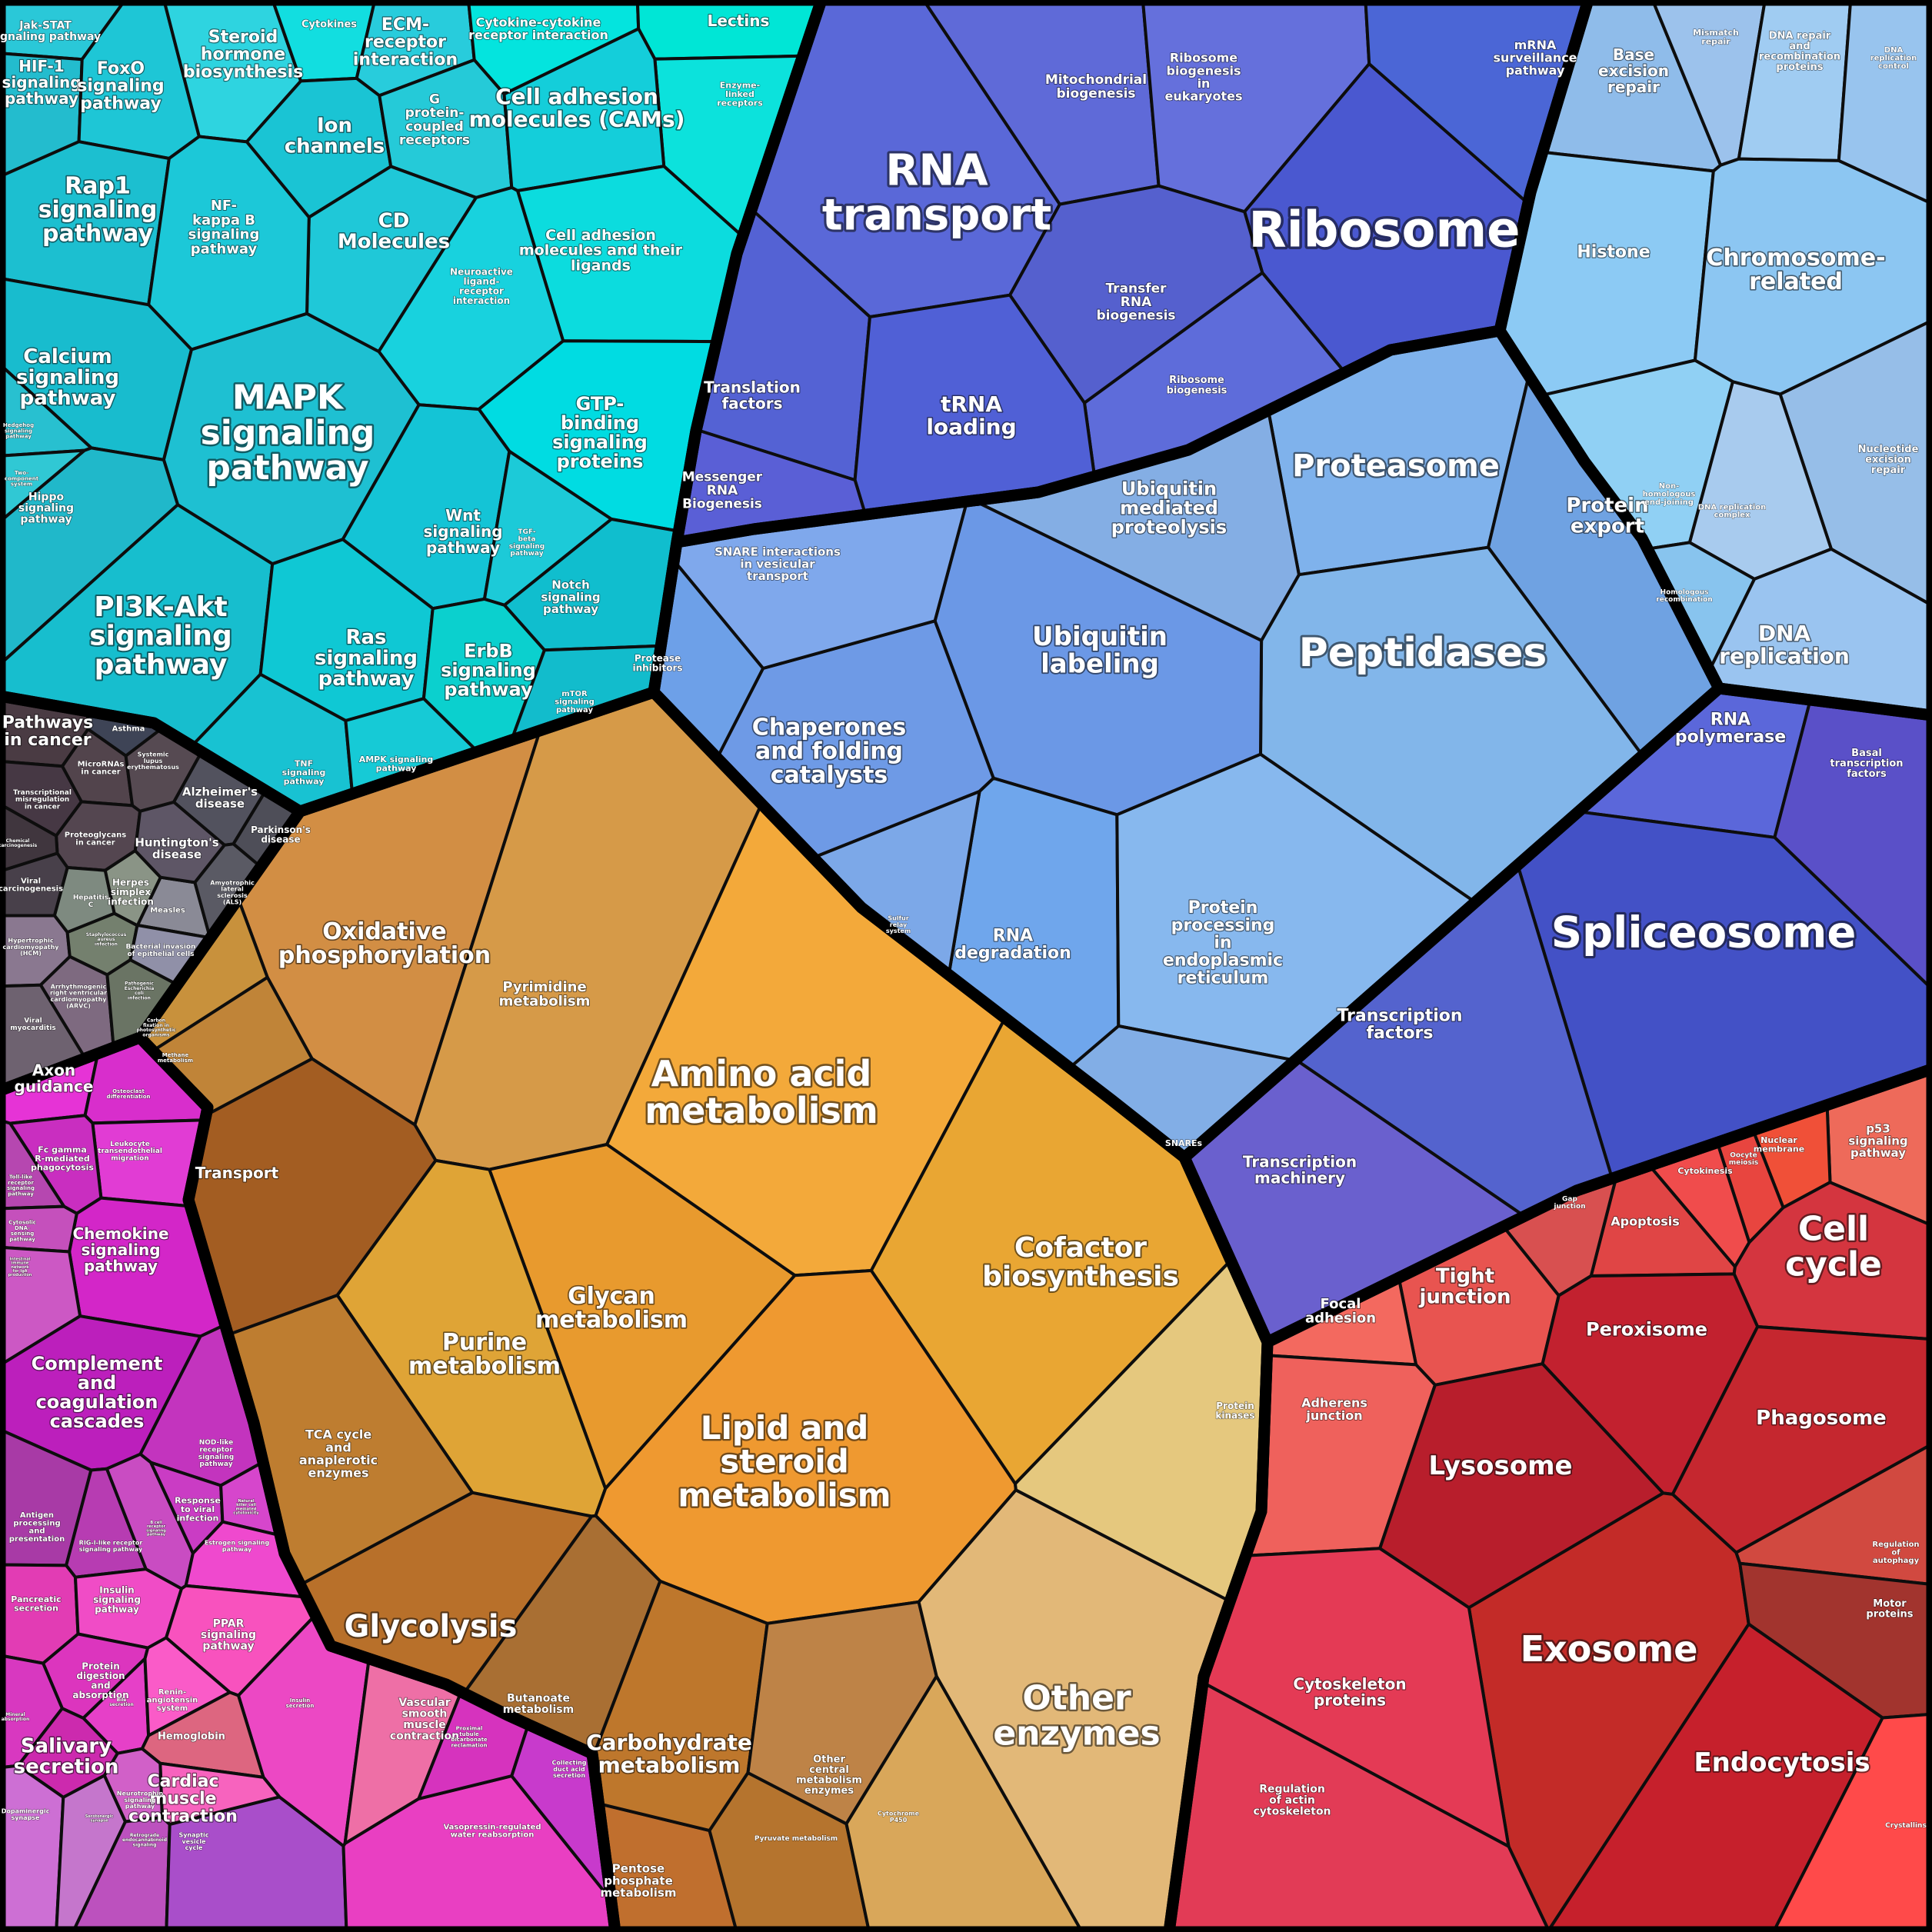  Describe the element at coordinates (729, 30) in the screenshot. I see `cell-lectins` at that location.